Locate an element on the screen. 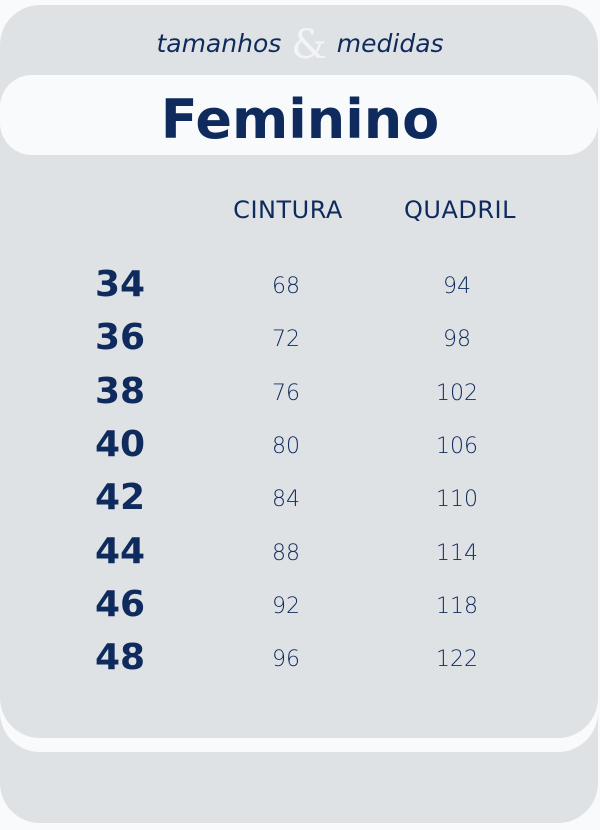  quadril-value: 98 is located at coordinates (457, 340).